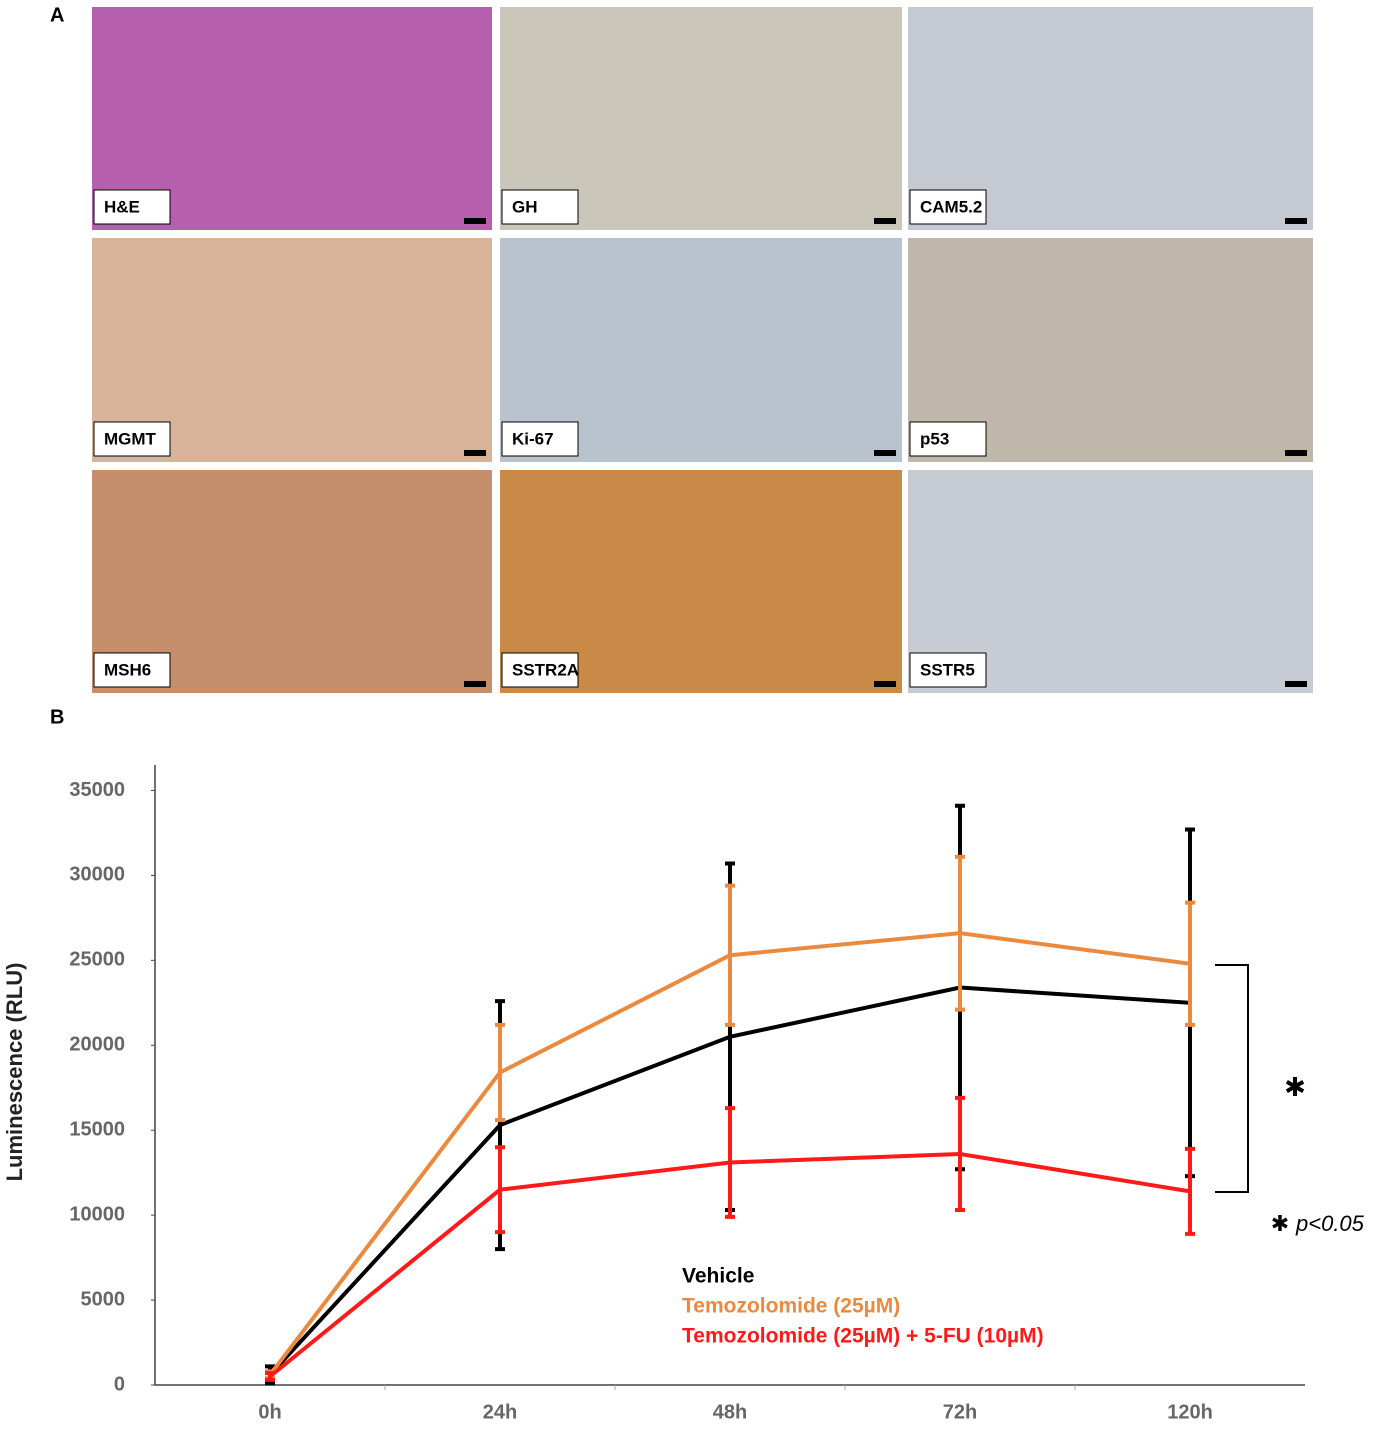 This screenshot has width=1378, height=1429. Describe the element at coordinates (1330, 1223) in the screenshot. I see `significance-note: p<0.05` at that location.